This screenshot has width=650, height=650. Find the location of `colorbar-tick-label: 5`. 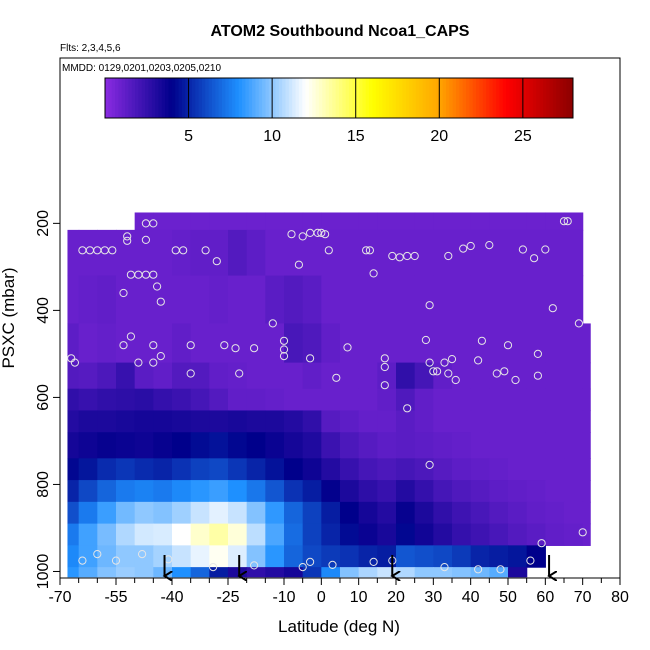

colorbar-tick-label: 5 is located at coordinates (188, 136).